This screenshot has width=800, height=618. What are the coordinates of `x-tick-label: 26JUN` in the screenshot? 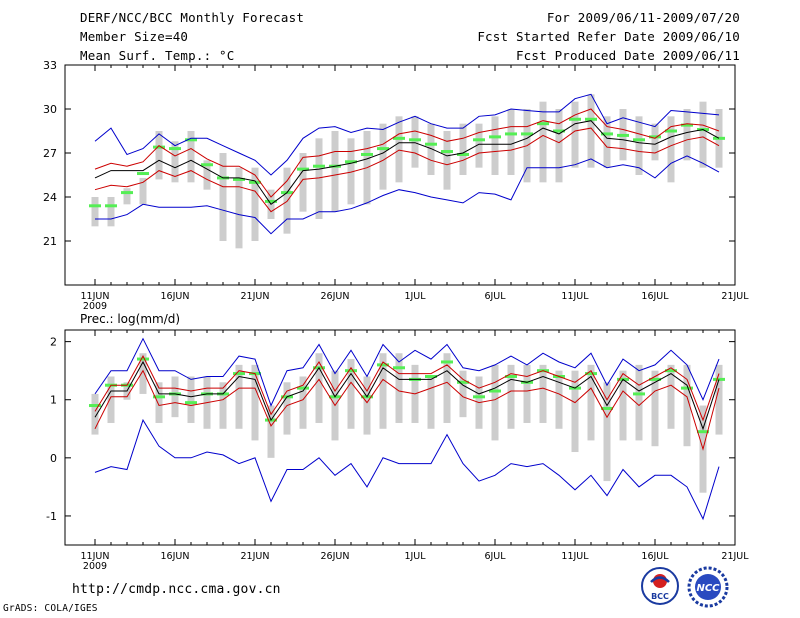 It's located at (335, 296).